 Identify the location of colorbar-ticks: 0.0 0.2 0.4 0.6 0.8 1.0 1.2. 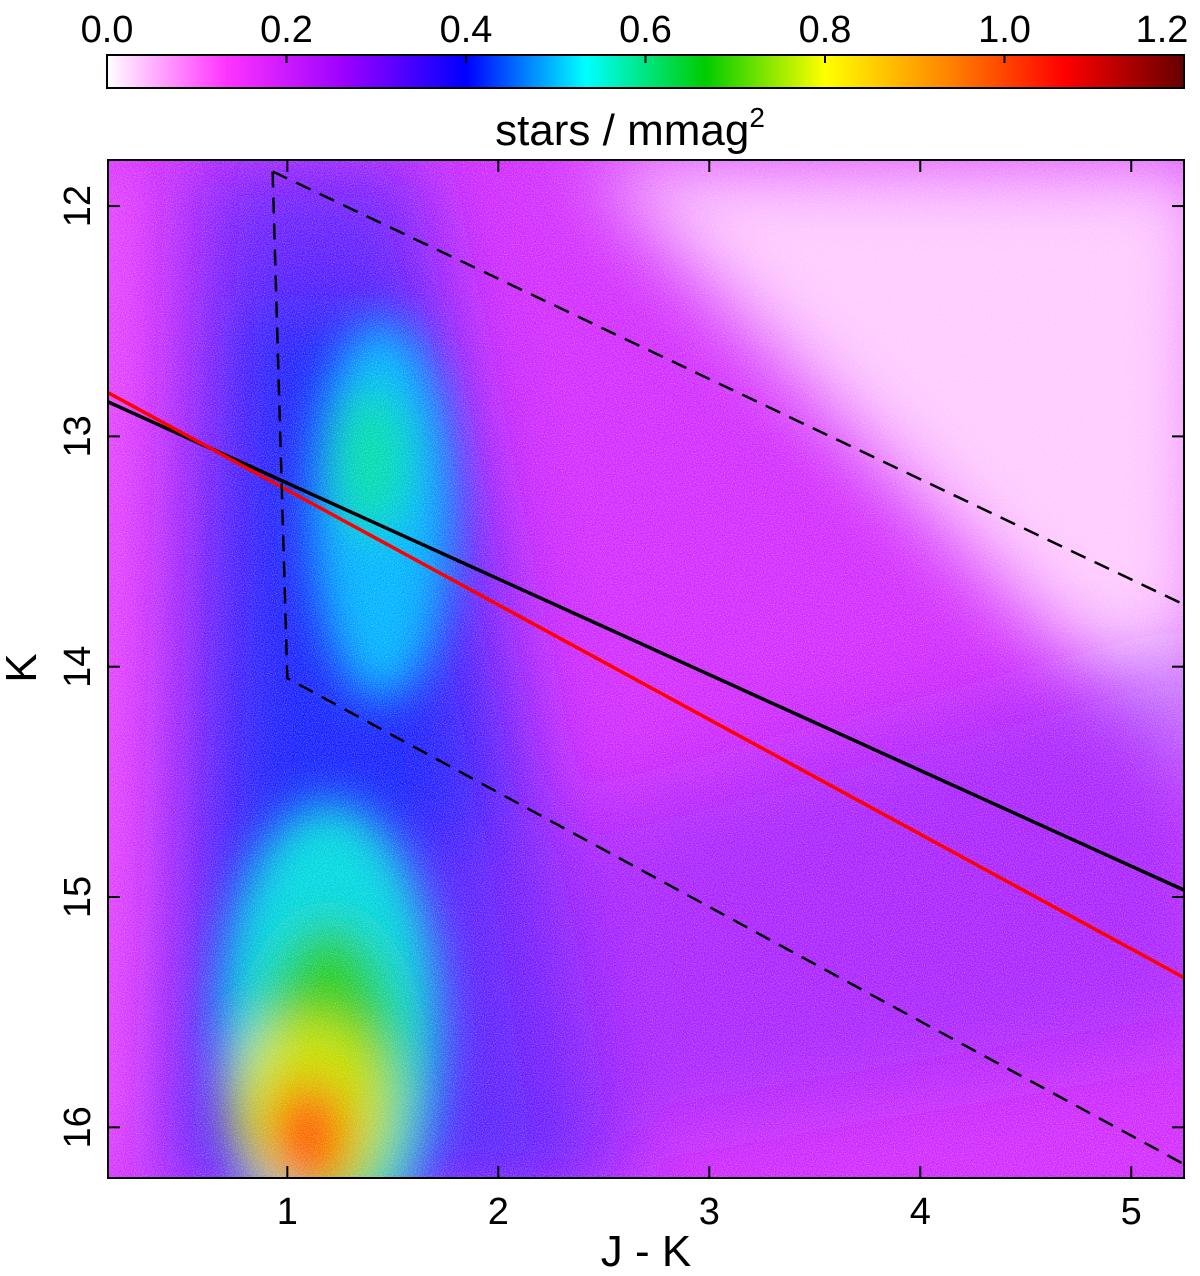
(635, 36).